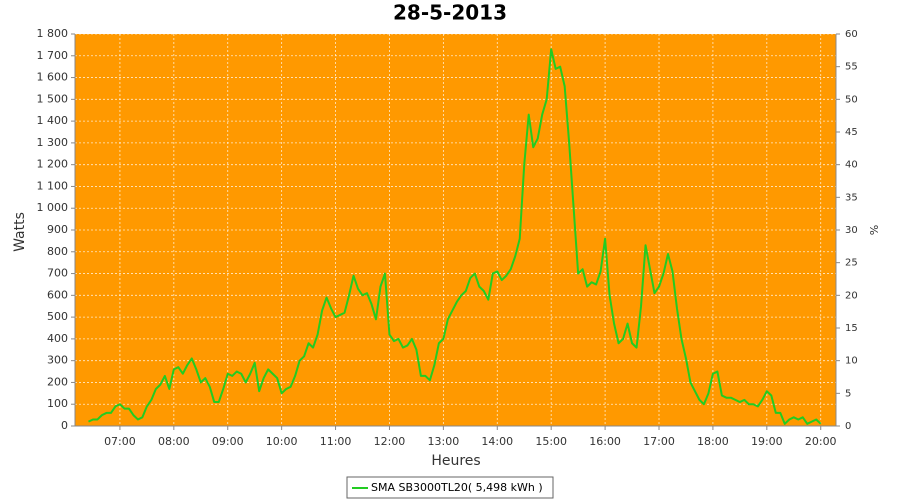  What do you see at coordinates (767, 441) in the screenshot?
I see `x-tick-label: 19:00` at bounding box center [767, 441].